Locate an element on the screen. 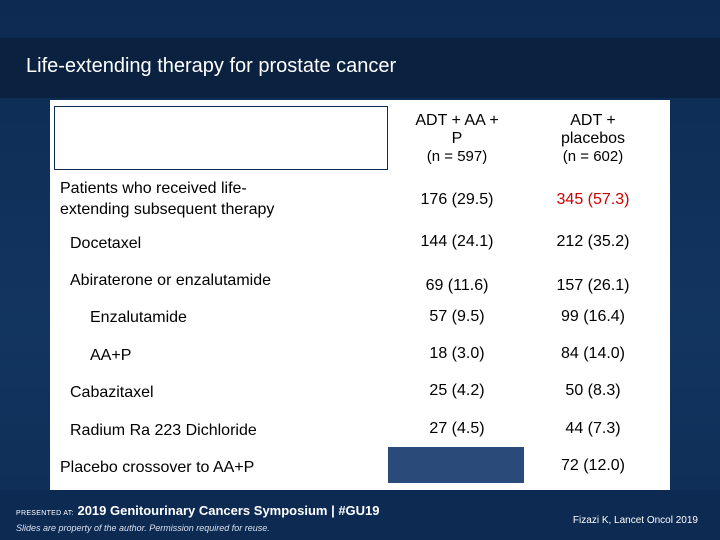 This screenshot has height=540, width=720. table-cell: 50 (8.3) is located at coordinates (593, 390).